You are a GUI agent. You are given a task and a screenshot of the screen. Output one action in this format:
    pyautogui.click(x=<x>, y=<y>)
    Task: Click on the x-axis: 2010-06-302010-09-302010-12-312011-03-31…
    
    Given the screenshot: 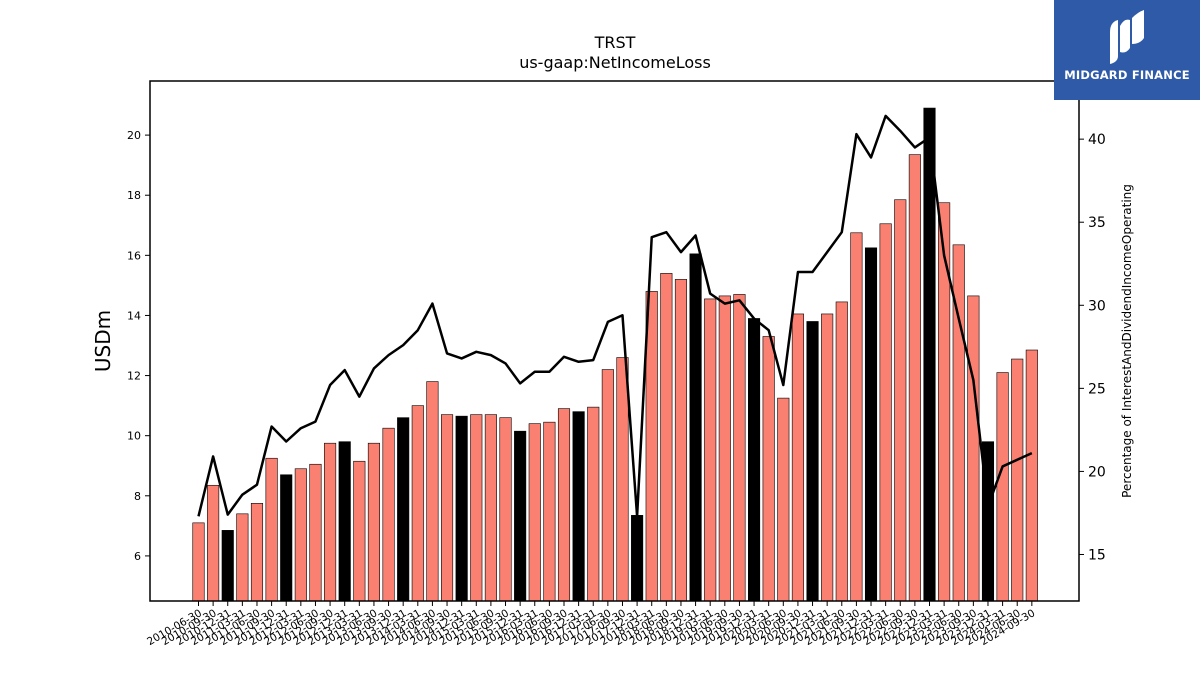 What is the action you would take?
    pyautogui.click(x=591, y=624)
    